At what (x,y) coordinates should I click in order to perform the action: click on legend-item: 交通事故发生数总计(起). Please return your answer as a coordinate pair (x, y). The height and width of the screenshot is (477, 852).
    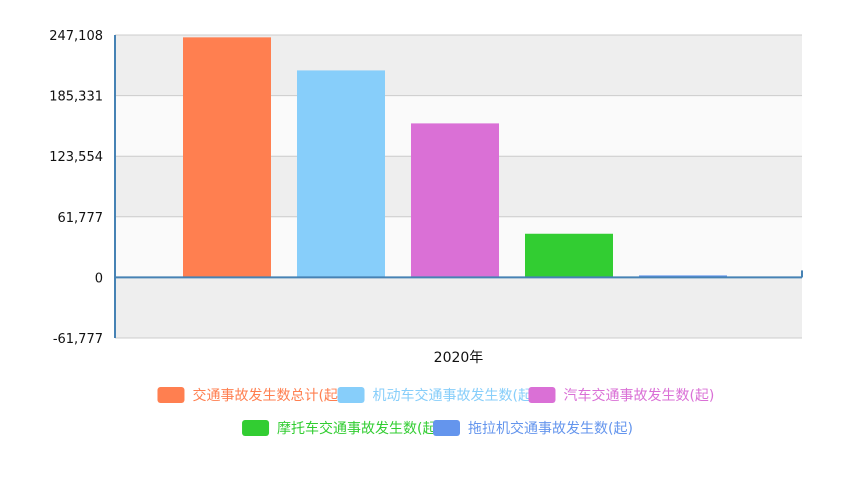
    Looking at the image, I should click on (250, 395).